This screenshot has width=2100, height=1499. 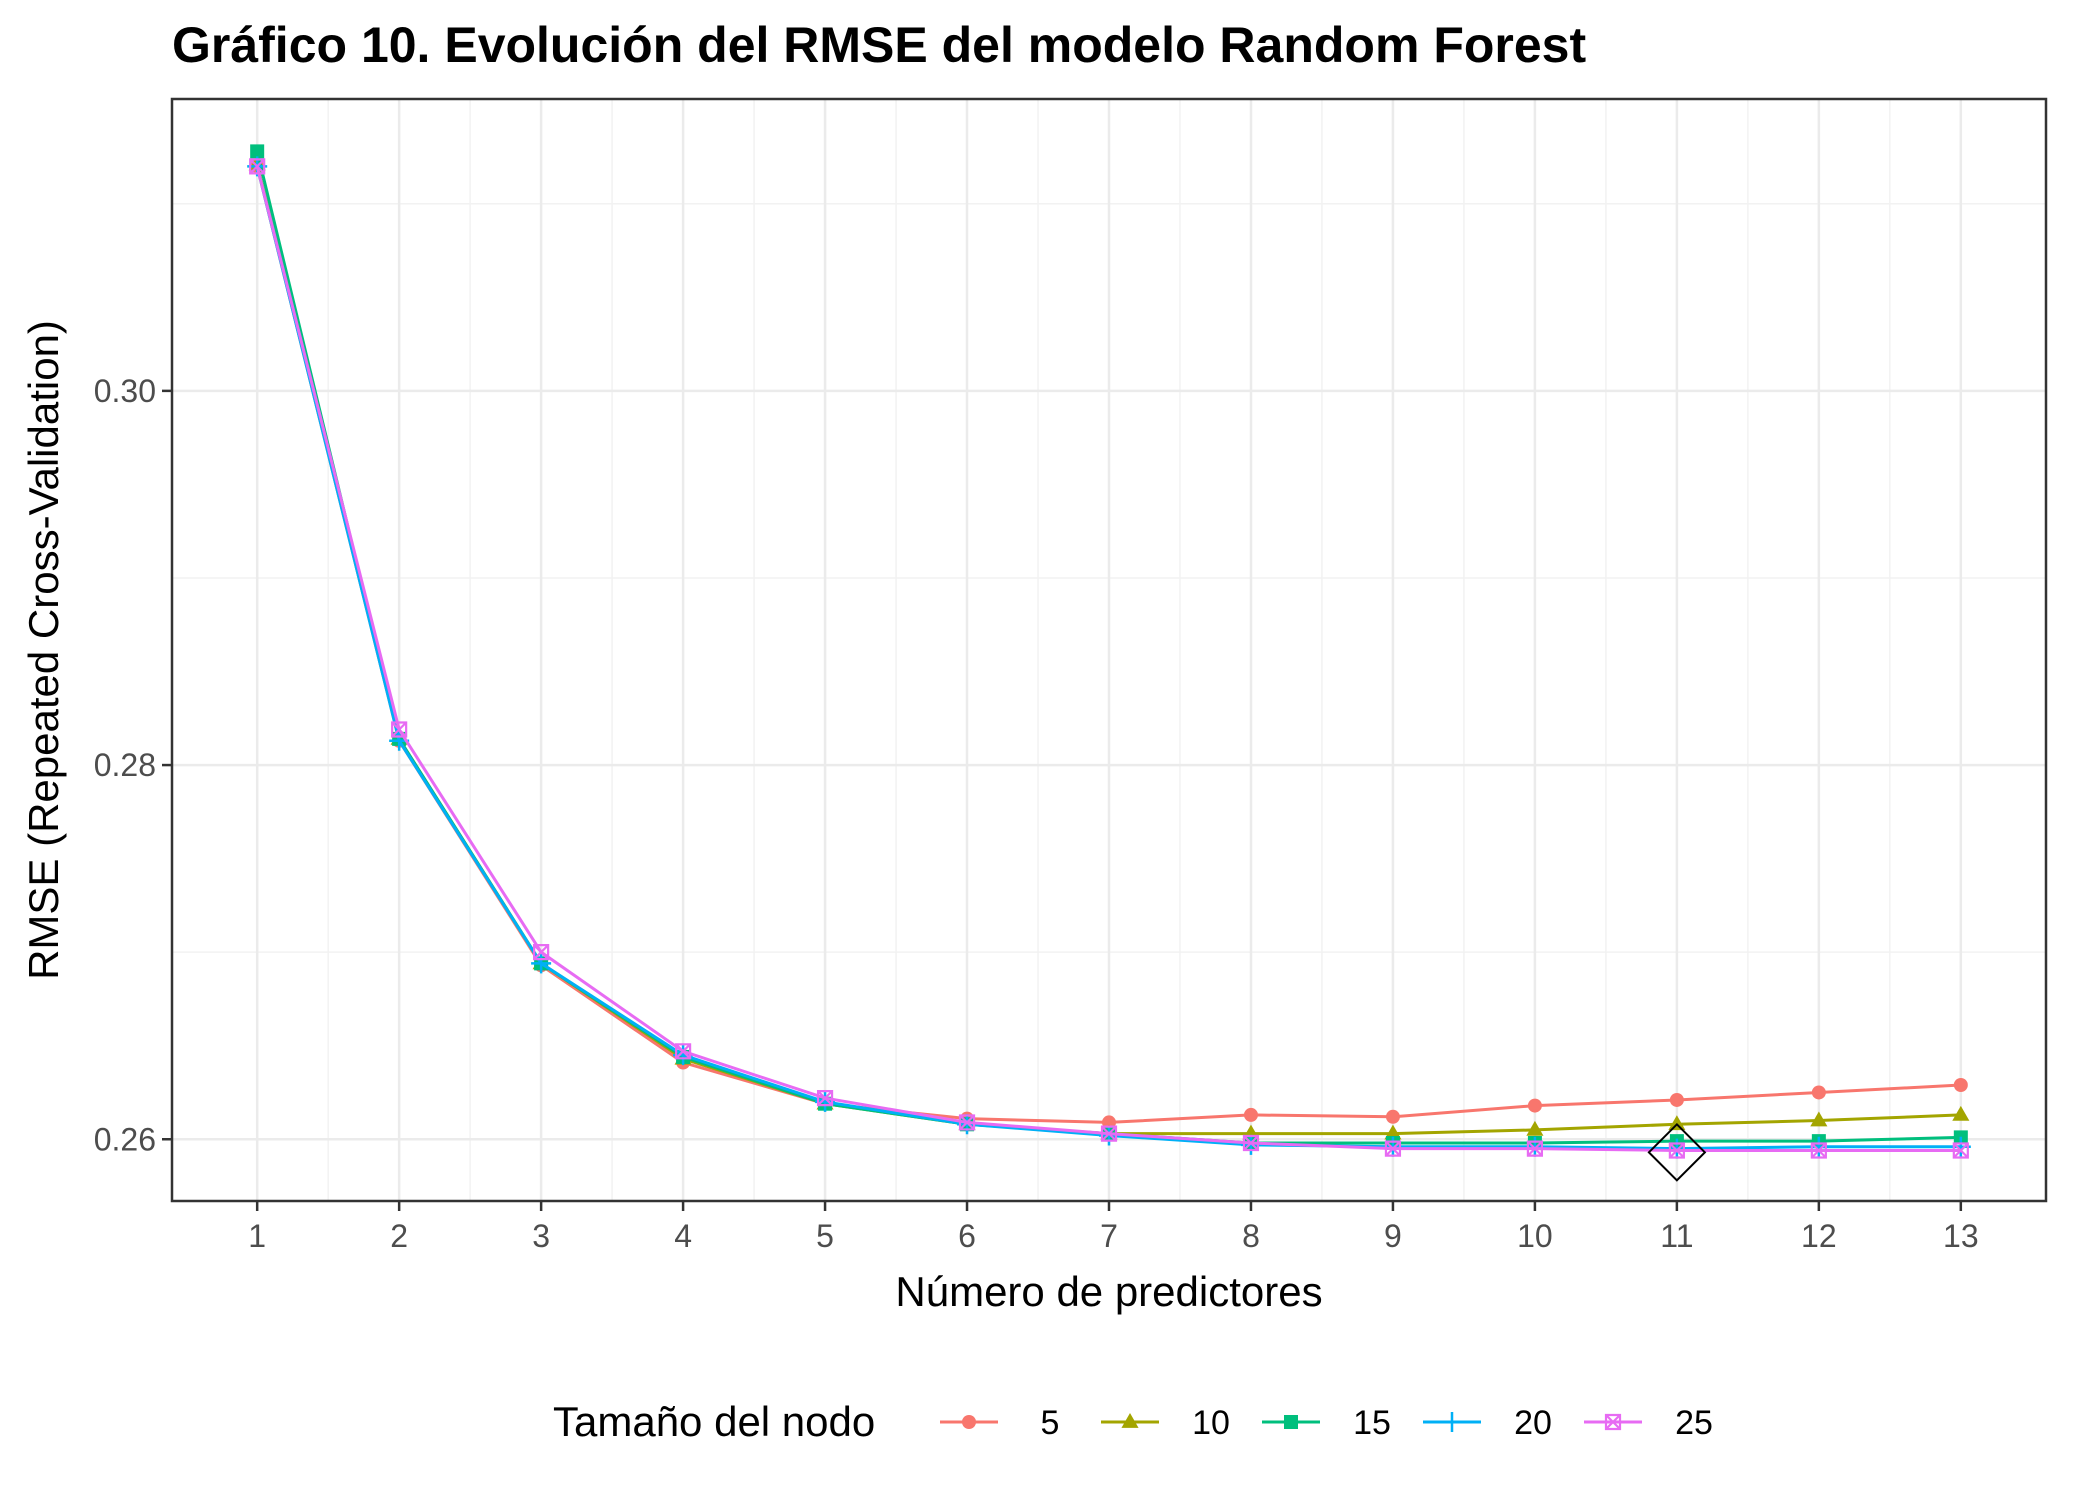 I want to click on x-tick-label: 7, so click(x=1109, y=1236).